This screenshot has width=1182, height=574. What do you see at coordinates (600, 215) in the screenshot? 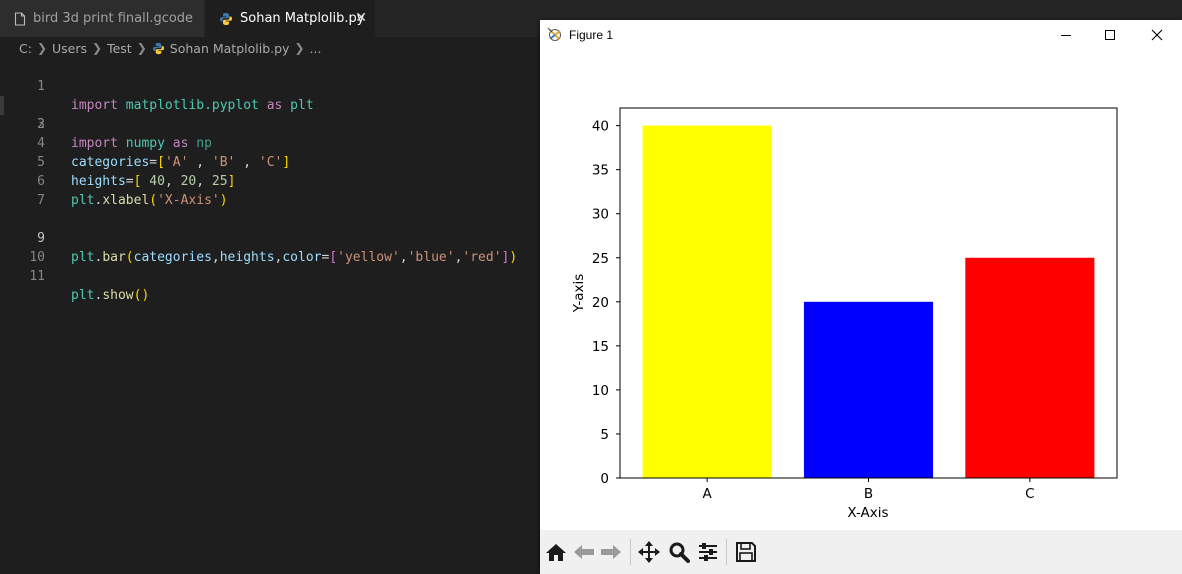
I see `y-tick-label: 30` at bounding box center [600, 215].